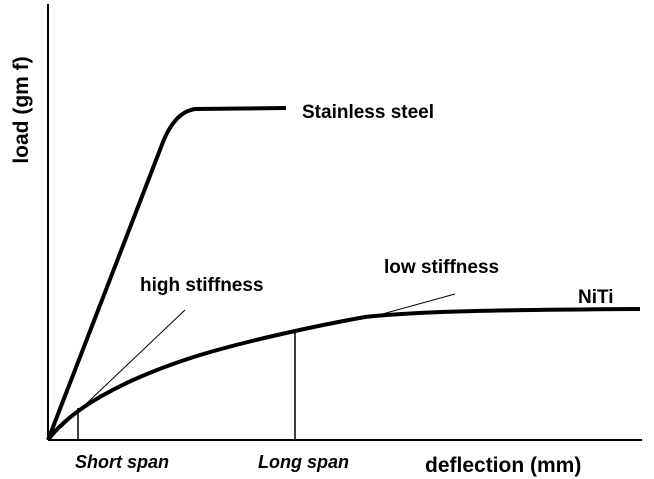 The image size is (654, 479). I want to click on annotation: Short span, so click(122, 462).